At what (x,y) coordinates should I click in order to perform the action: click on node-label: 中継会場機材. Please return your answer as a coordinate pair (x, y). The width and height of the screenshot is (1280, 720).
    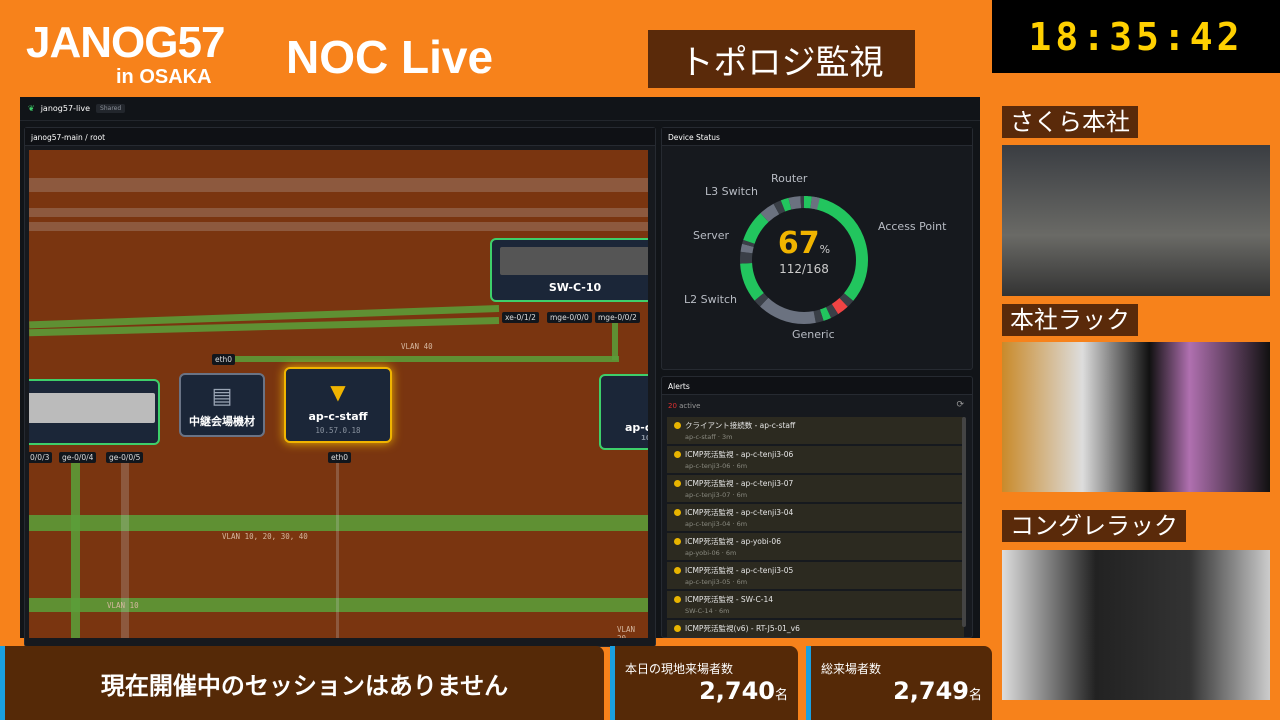
    Looking at the image, I should click on (222, 421).